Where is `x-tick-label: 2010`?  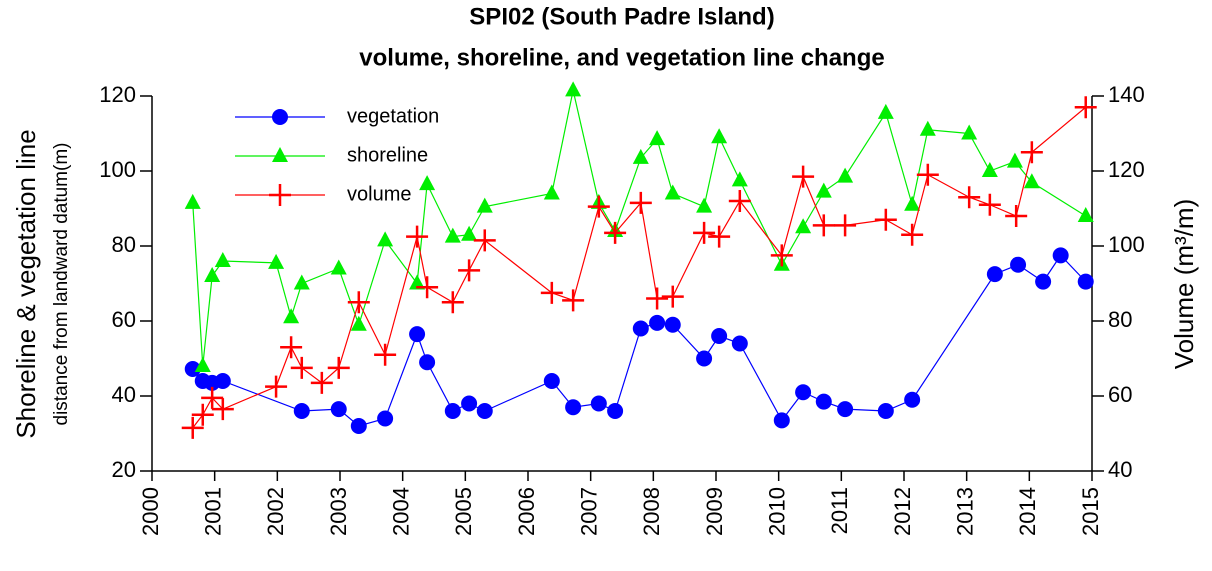
x-tick-label: 2010 is located at coordinates (776, 511).